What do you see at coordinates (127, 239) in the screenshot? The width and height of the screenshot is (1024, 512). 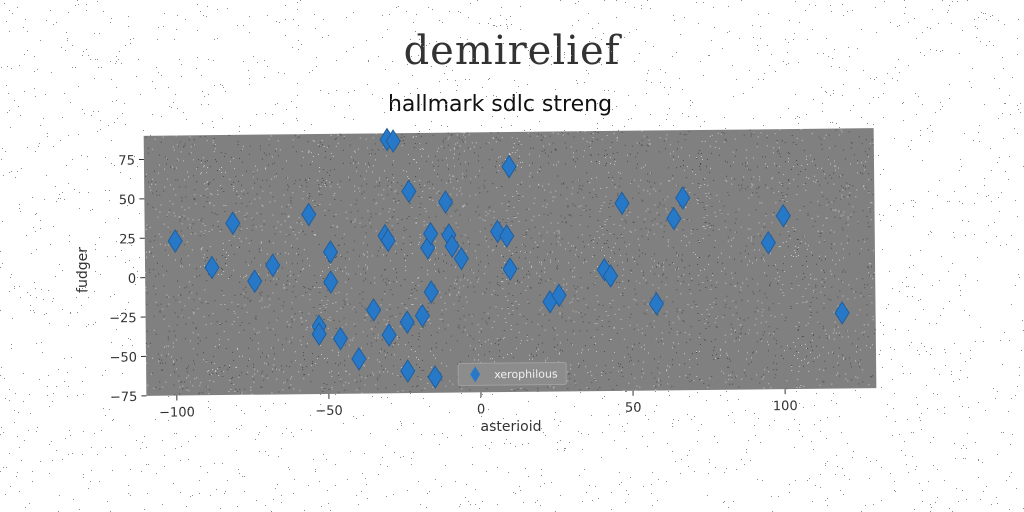 I see `y-tick-label: 25` at bounding box center [127, 239].